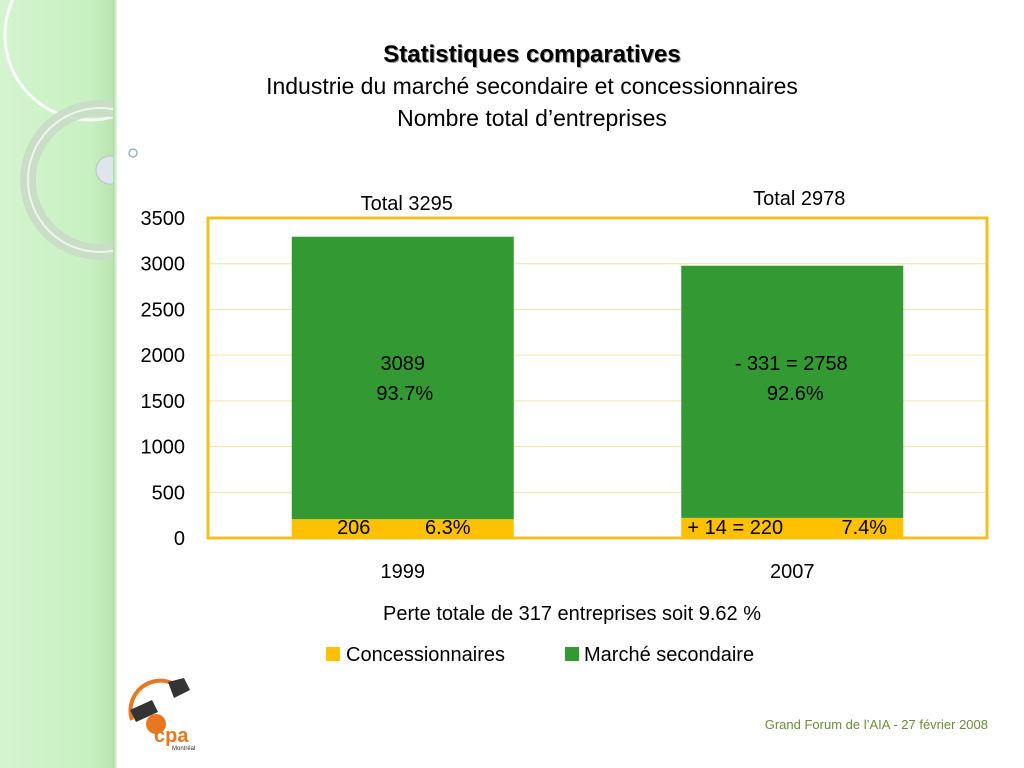  I want to click on legend-swatch-marche-secondaire, so click(572, 654).